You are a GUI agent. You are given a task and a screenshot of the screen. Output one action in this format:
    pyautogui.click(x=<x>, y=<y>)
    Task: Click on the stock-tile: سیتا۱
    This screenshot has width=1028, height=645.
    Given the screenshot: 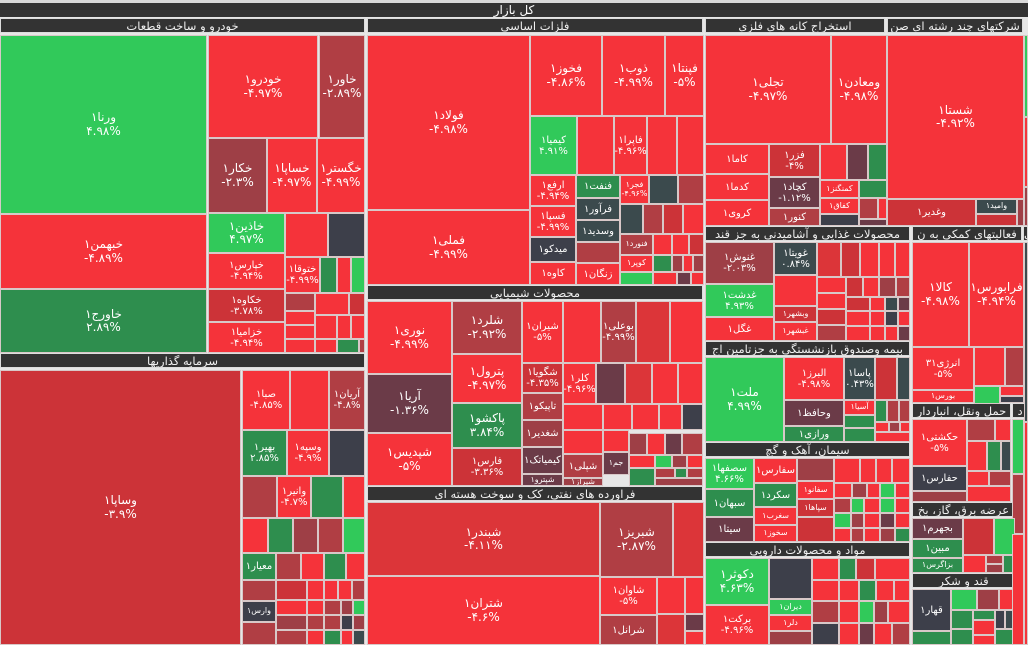 What is the action you would take?
    pyautogui.click(x=729, y=529)
    